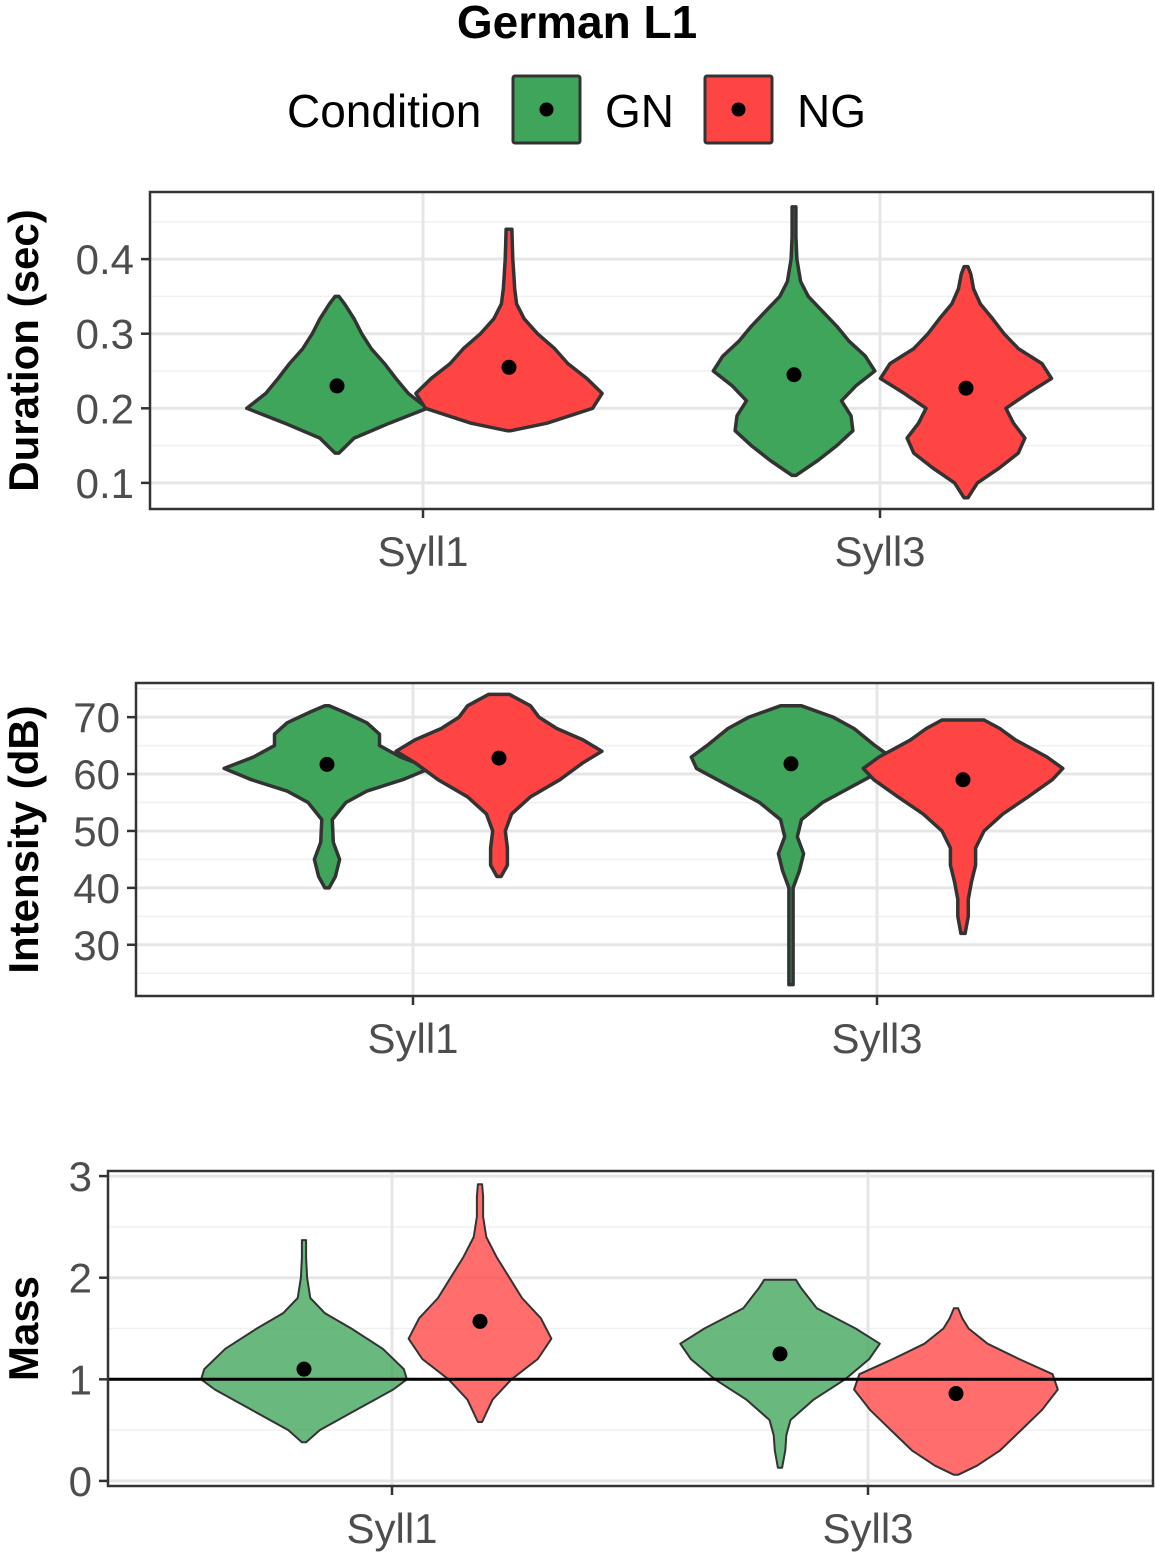  Describe the element at coordinates (422, 551) in the screenshot. I see `duration-x-tick-label-syll1: Syll1` at that location.